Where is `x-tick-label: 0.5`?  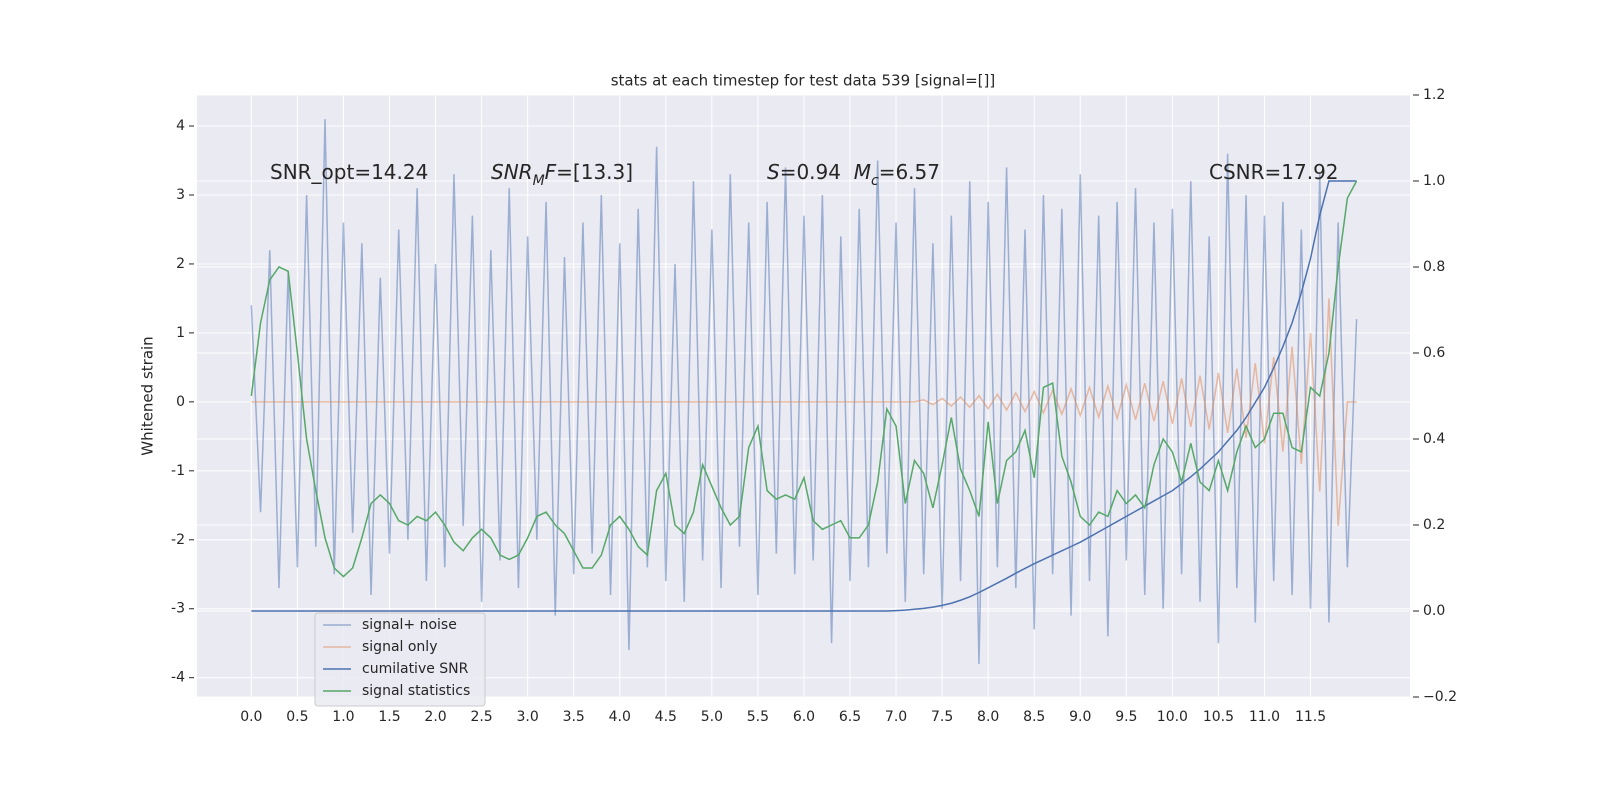
x-tick-label: 0.5 is located at coordinates (297, 717).